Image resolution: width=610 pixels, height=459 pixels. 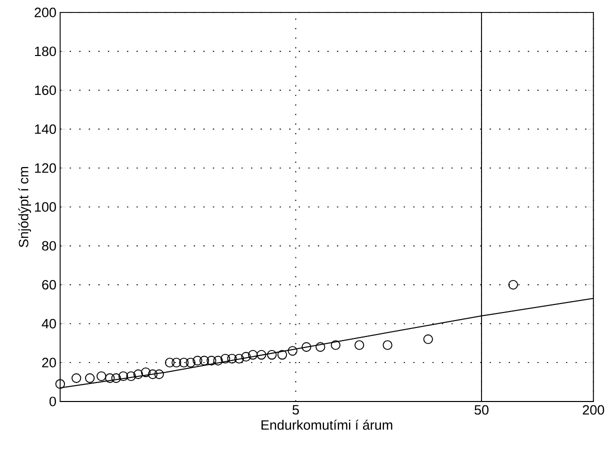 I want to click on x-tick-label: 5, so click(x=295, y=410).